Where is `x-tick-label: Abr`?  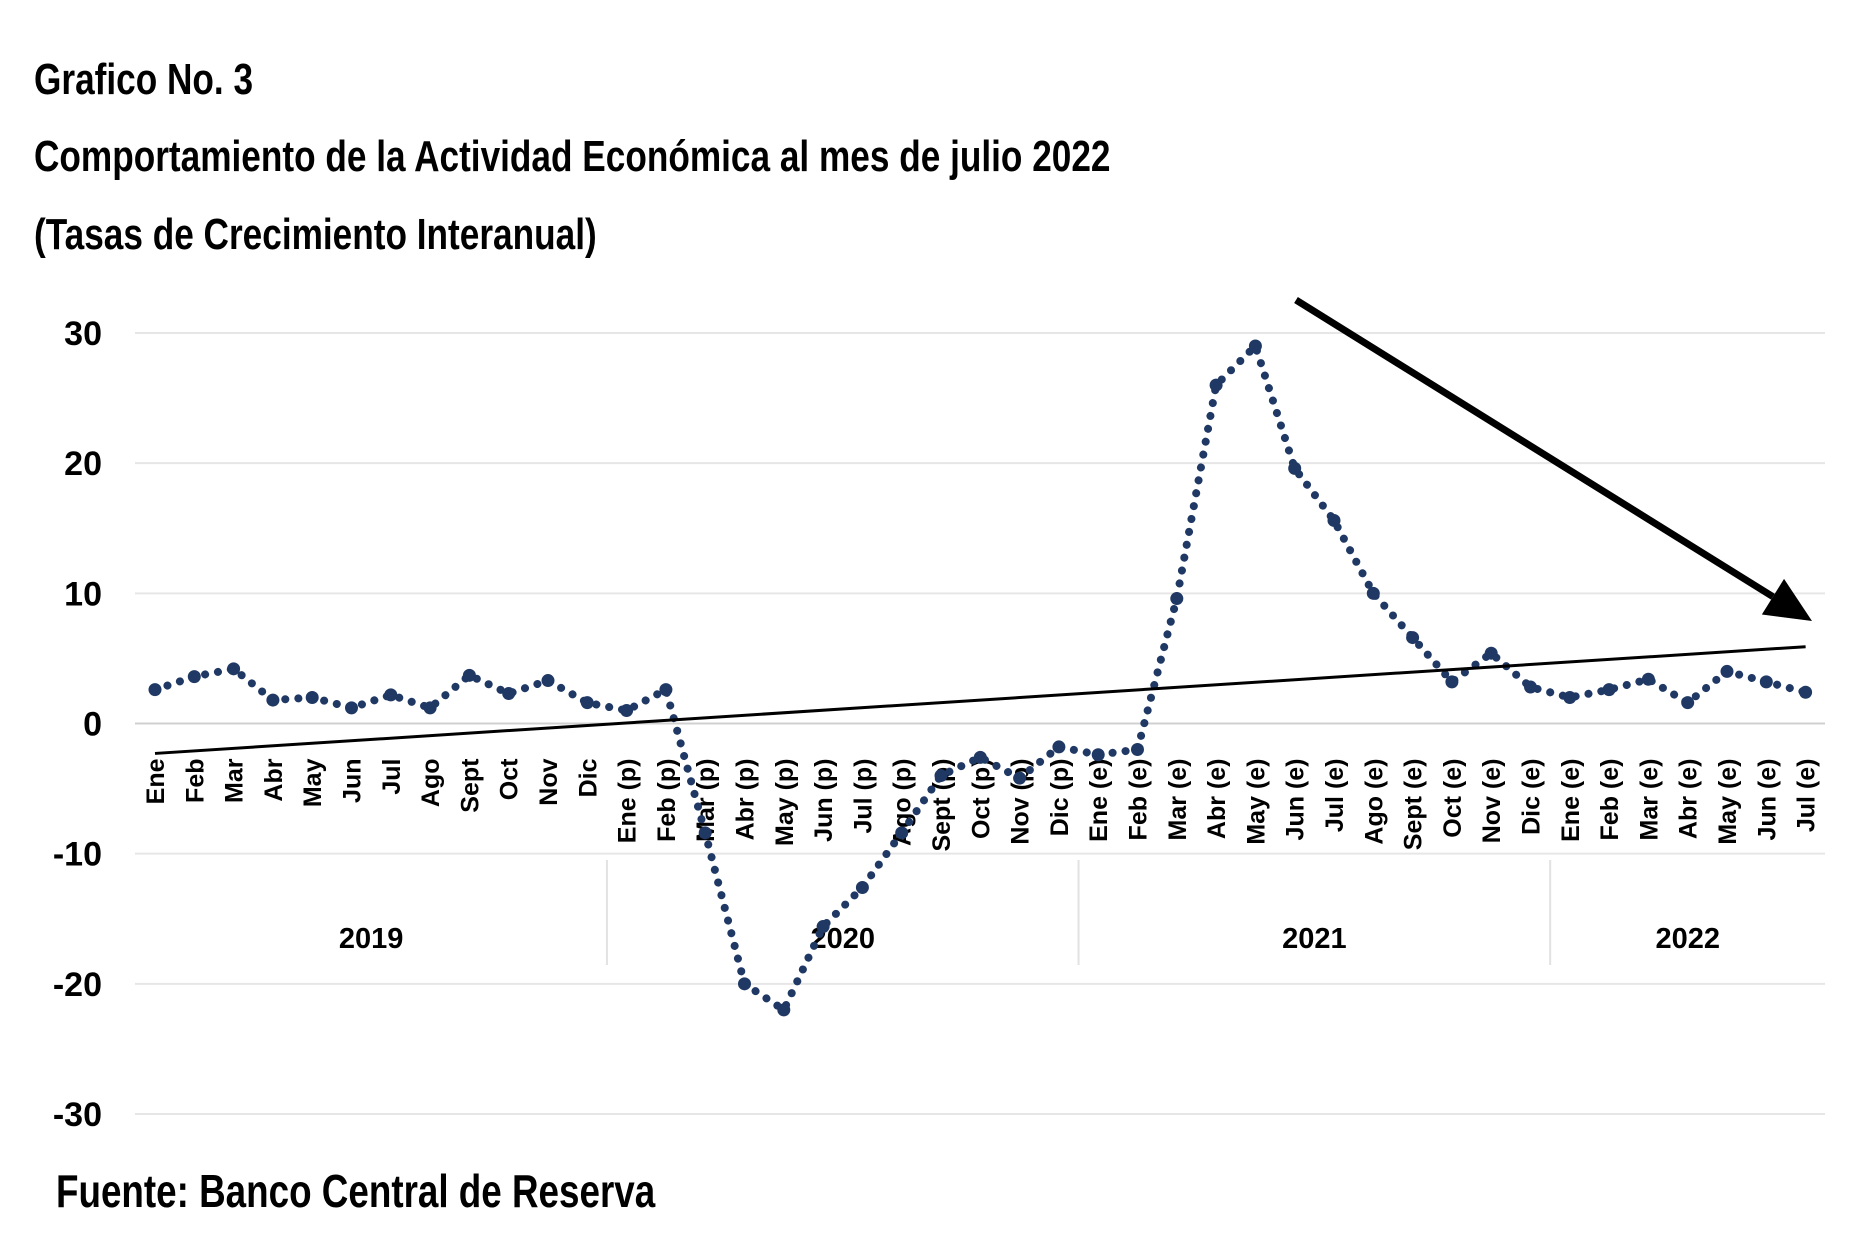 x-tick-label: Abr is located at coordinates (274, 779).